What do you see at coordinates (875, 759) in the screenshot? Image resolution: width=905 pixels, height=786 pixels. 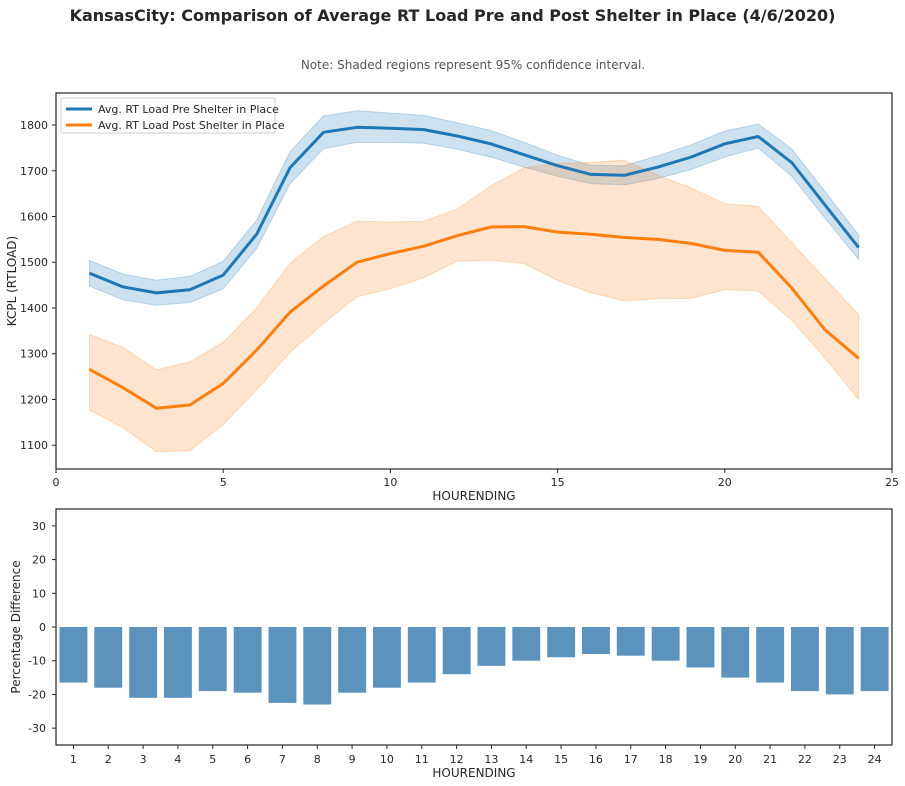 I see `bar-x-tick-label: 24` at bounding box center [875, 759].